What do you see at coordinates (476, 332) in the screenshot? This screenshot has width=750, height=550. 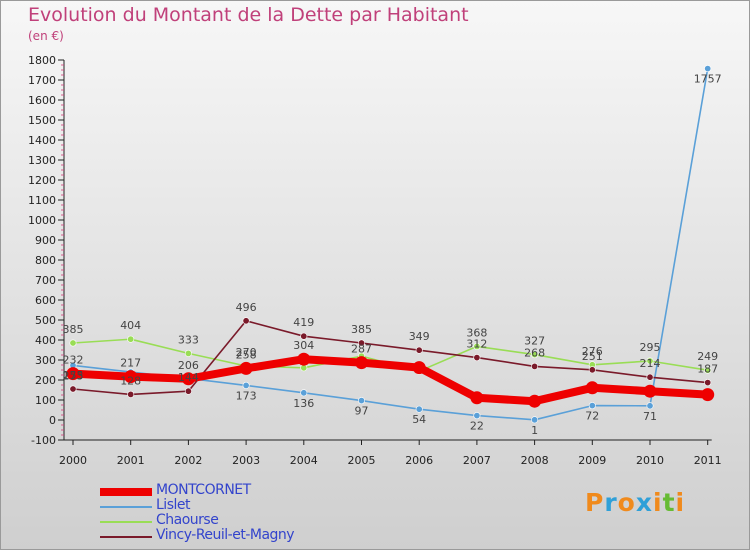 I see `data-label: 368` at bounding box center [476, 332].